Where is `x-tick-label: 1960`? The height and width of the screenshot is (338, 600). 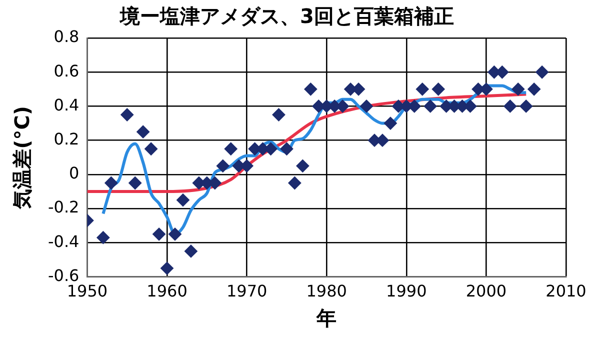
x-tick-label: 1960 is located at coordinates (167, 291).